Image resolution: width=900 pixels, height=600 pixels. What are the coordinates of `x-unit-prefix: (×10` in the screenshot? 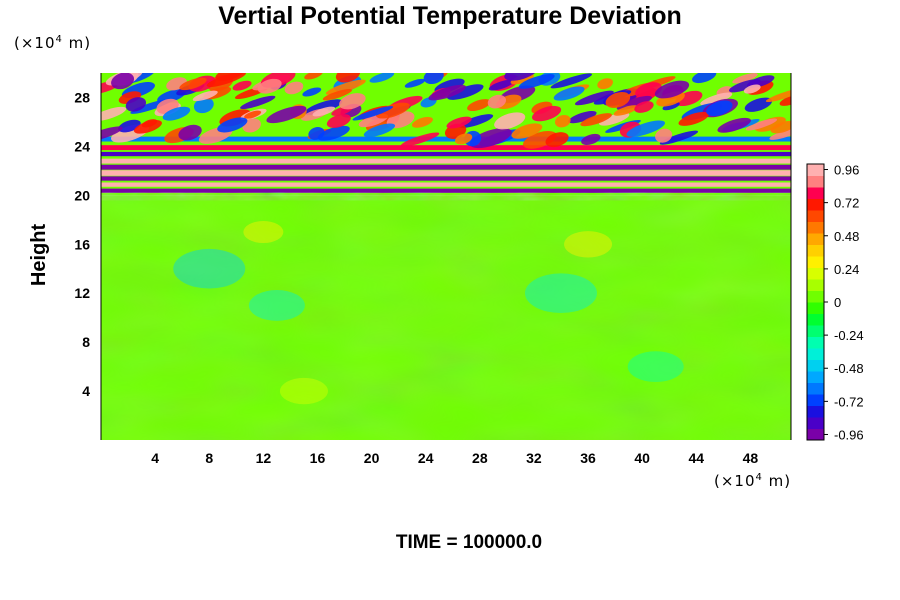 It's located at (735, 481).